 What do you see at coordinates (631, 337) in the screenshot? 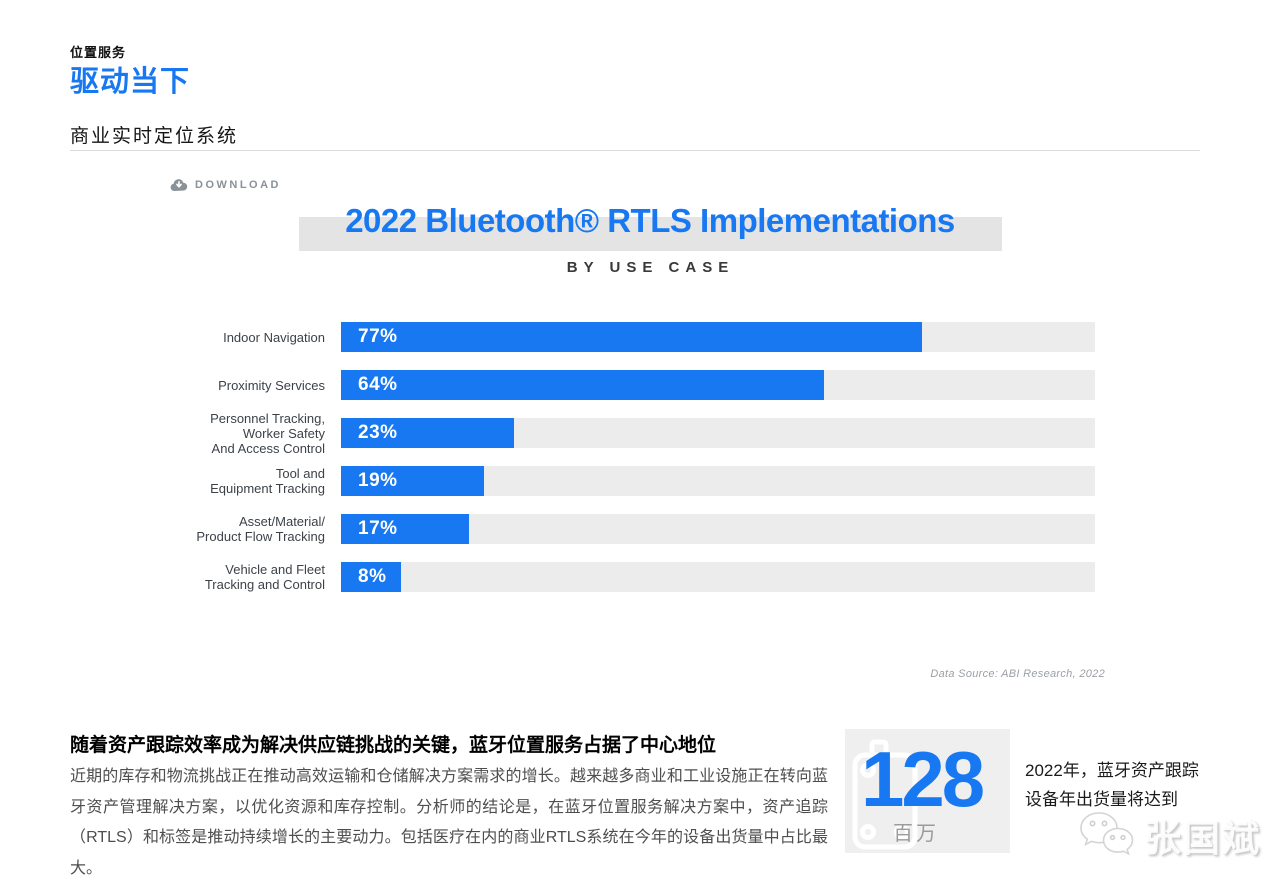
I see `bar: 77%` at bounding box center [631, 337].